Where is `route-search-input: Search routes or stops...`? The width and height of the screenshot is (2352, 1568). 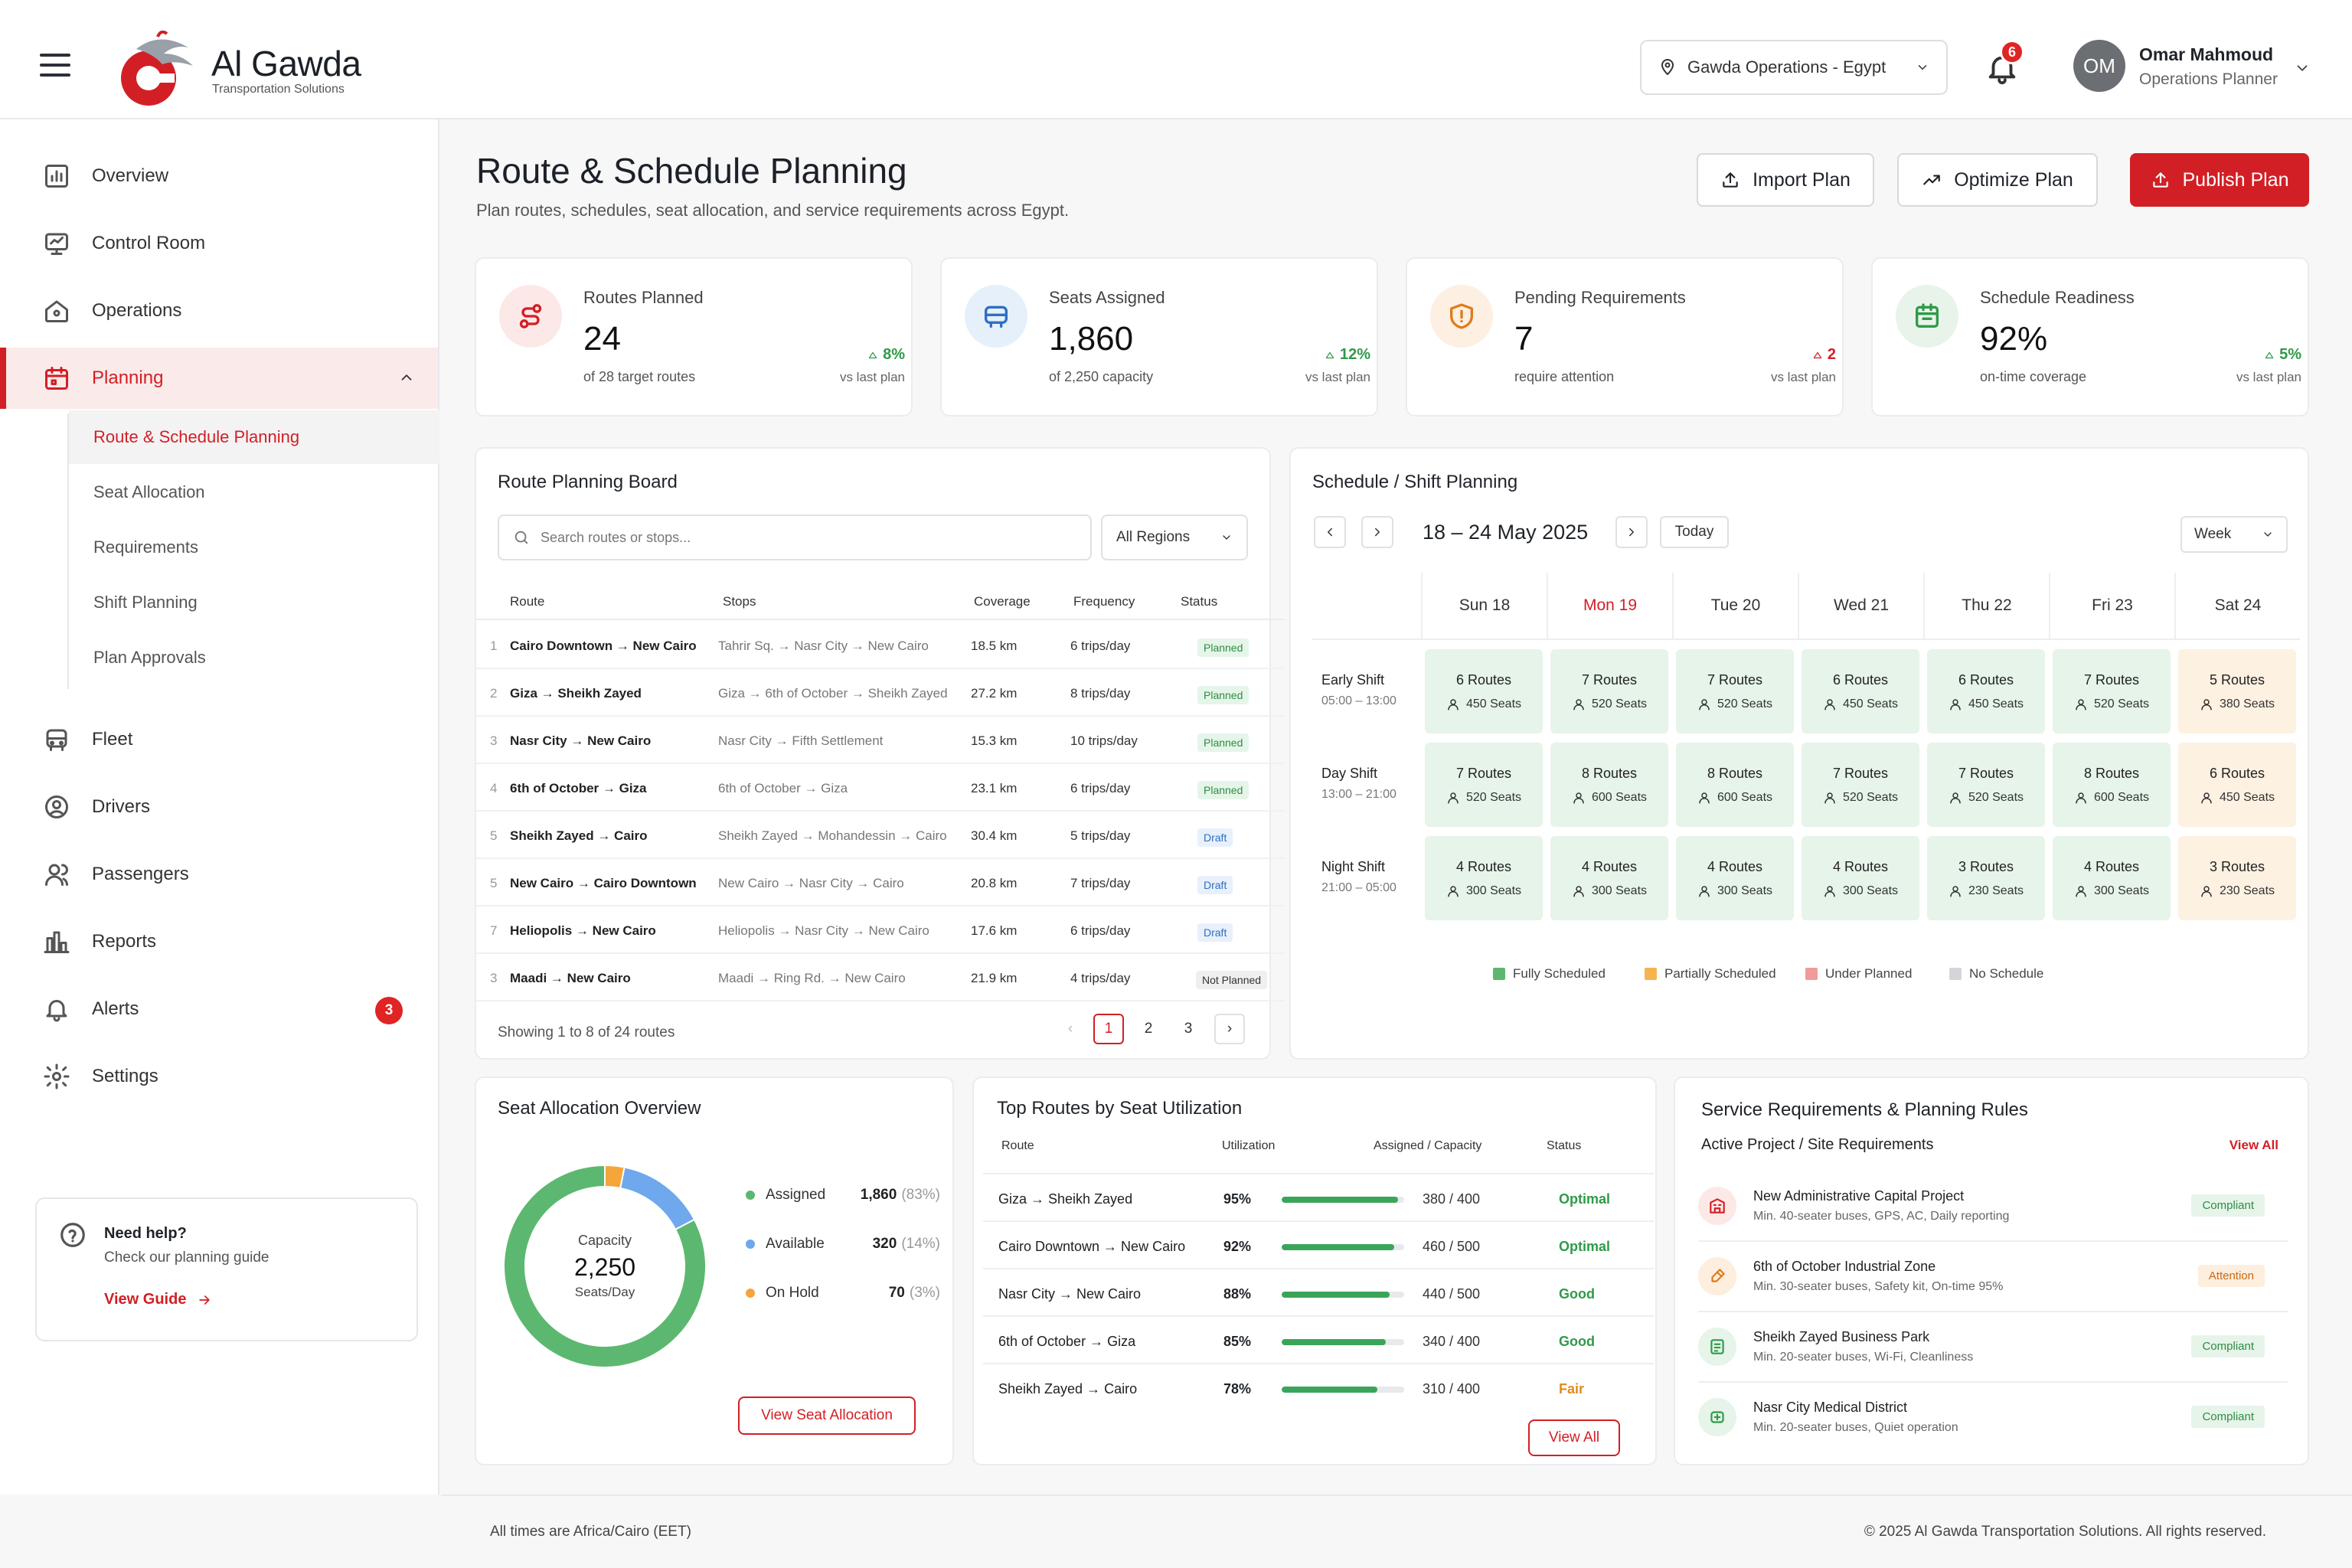
route-search-input: Search routes or stops... is located at coordinates (795, 537).